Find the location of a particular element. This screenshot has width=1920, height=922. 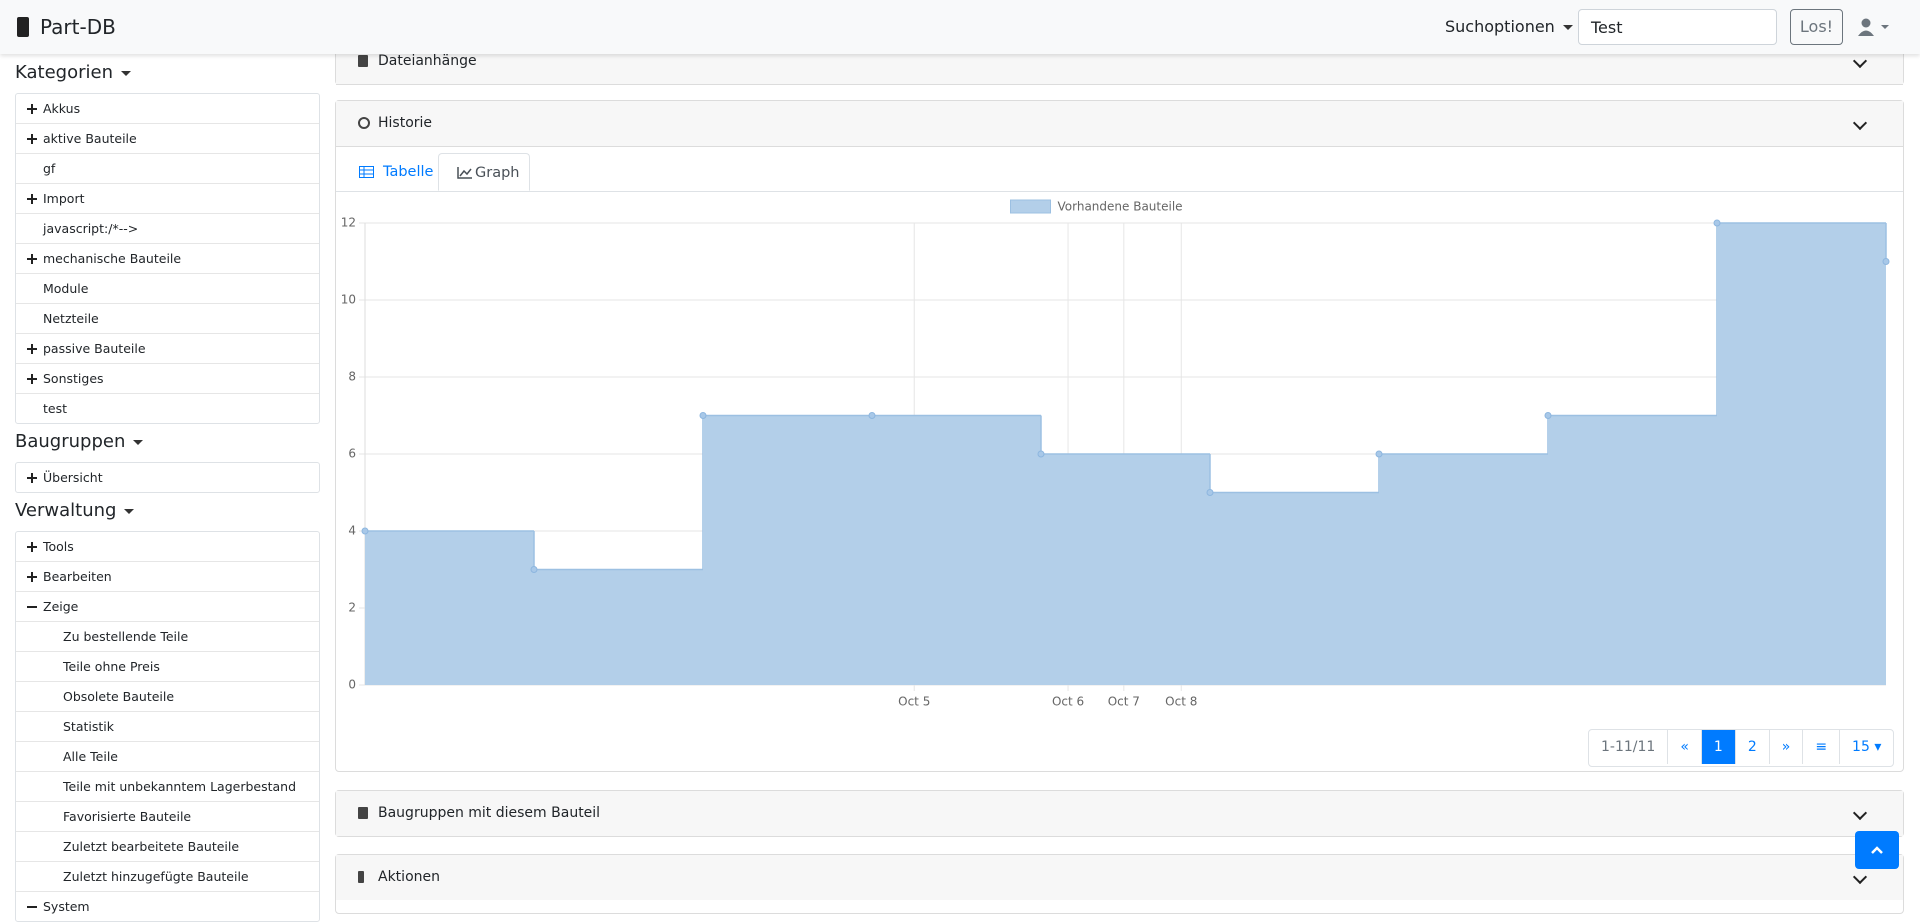

tree-item: Sonstiges is located at coordinates (167, 379).